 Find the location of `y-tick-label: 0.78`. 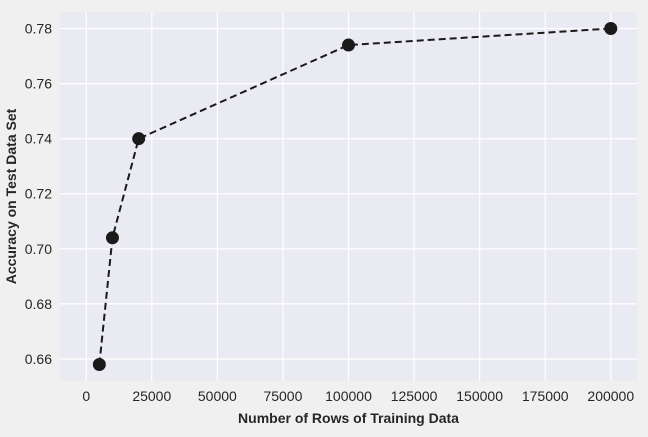

y-tick-label: 0.78 is located at coordinates (38, 29).